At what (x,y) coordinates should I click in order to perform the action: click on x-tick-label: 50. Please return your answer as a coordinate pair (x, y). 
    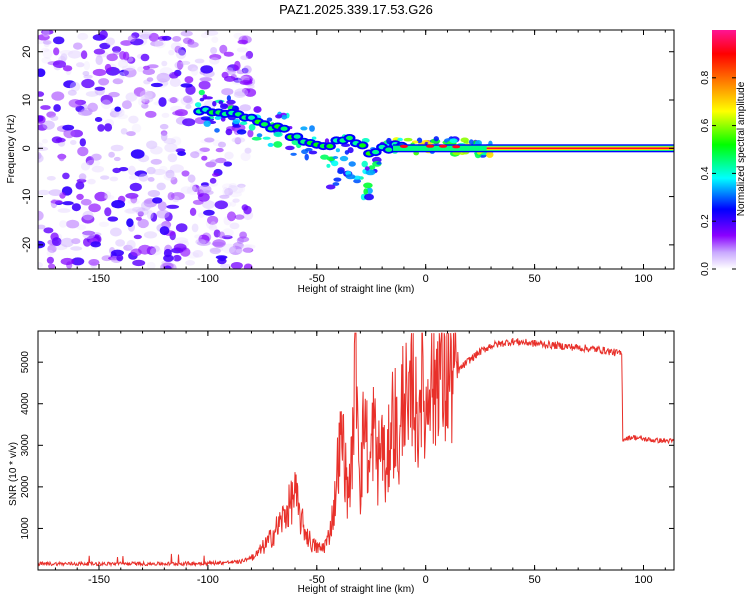
    Looking at the image, I should click on (534, 580).